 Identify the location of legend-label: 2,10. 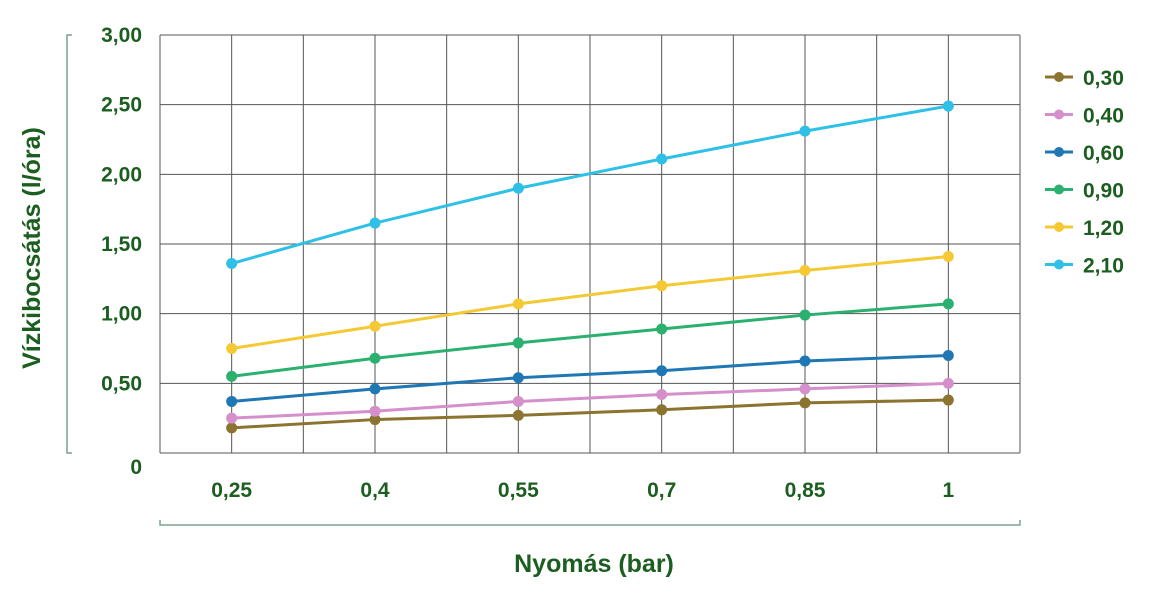
(1103, 266).